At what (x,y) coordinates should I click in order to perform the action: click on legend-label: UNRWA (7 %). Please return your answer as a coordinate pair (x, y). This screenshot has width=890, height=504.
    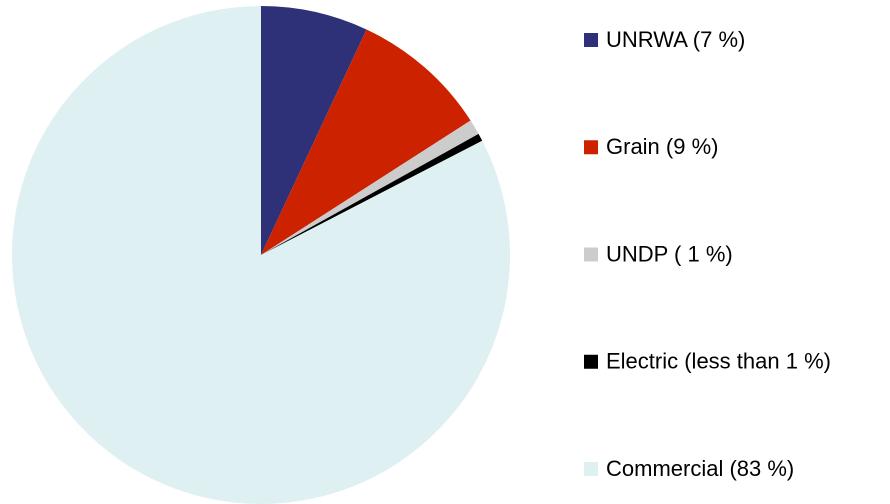
    Looking at the image, I should click on (675, 39).